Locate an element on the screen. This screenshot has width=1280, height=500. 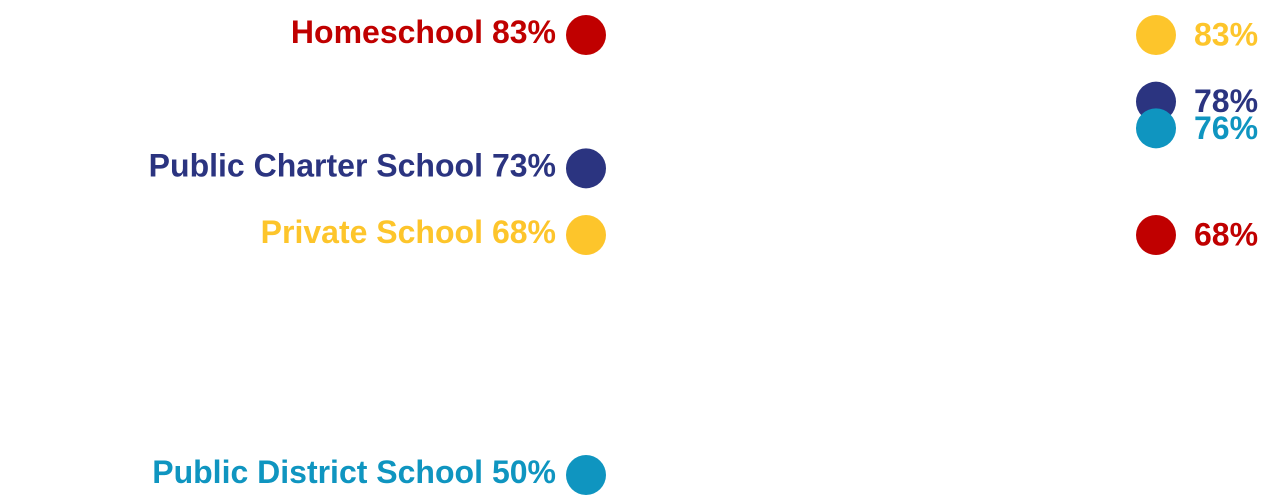
left-label: Public Charter School 73% is located at coordinates (352, 166).